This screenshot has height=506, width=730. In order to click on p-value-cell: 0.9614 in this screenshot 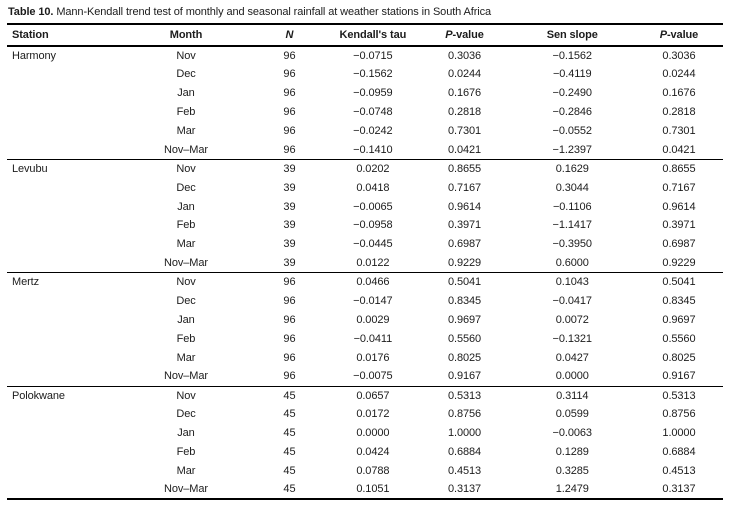, I will do `click(679, 206)`.